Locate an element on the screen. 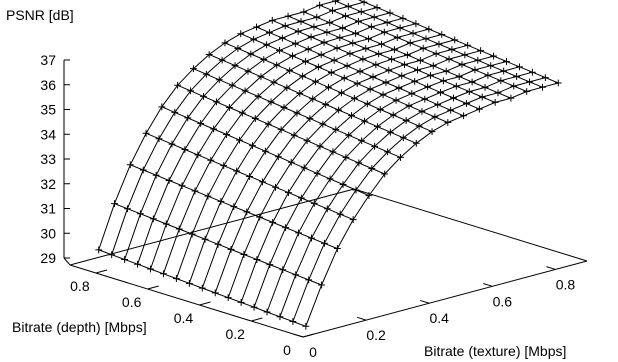  z-tick-label: 35 is located at coordinates (48, 110).